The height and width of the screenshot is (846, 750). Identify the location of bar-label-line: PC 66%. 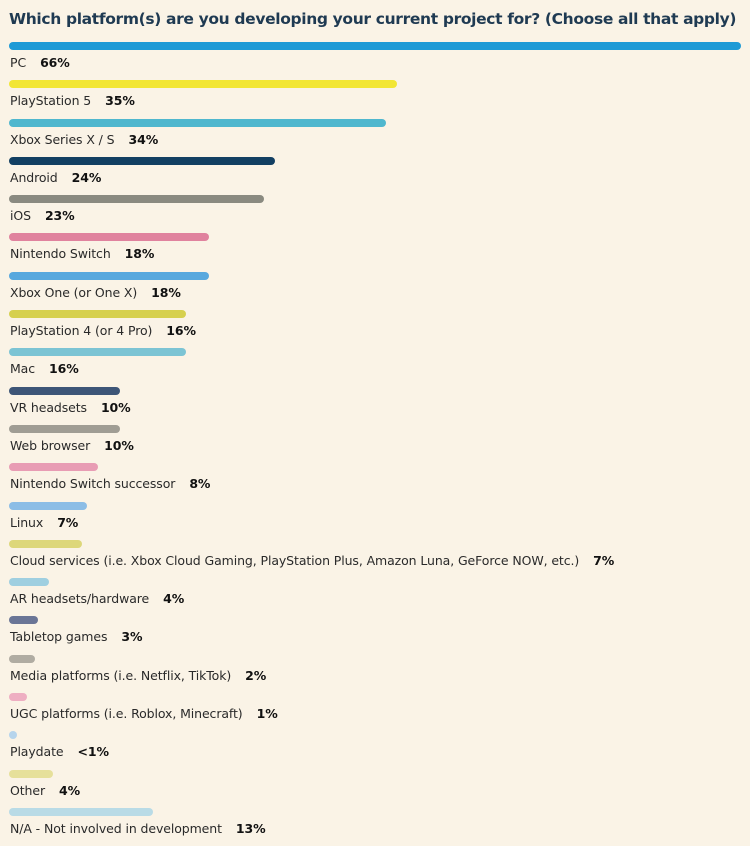
(40, 62).